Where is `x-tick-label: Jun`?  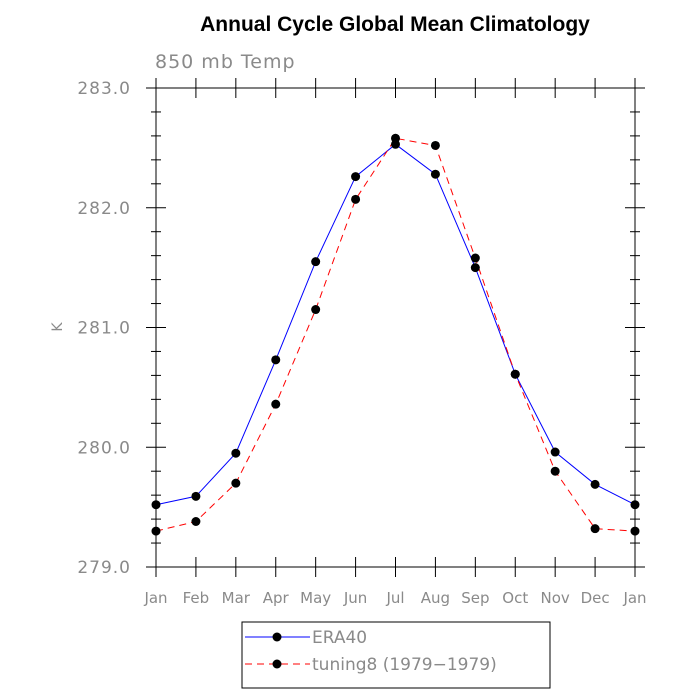
x-tick-label: Jun is located at coordinates (355, 598).